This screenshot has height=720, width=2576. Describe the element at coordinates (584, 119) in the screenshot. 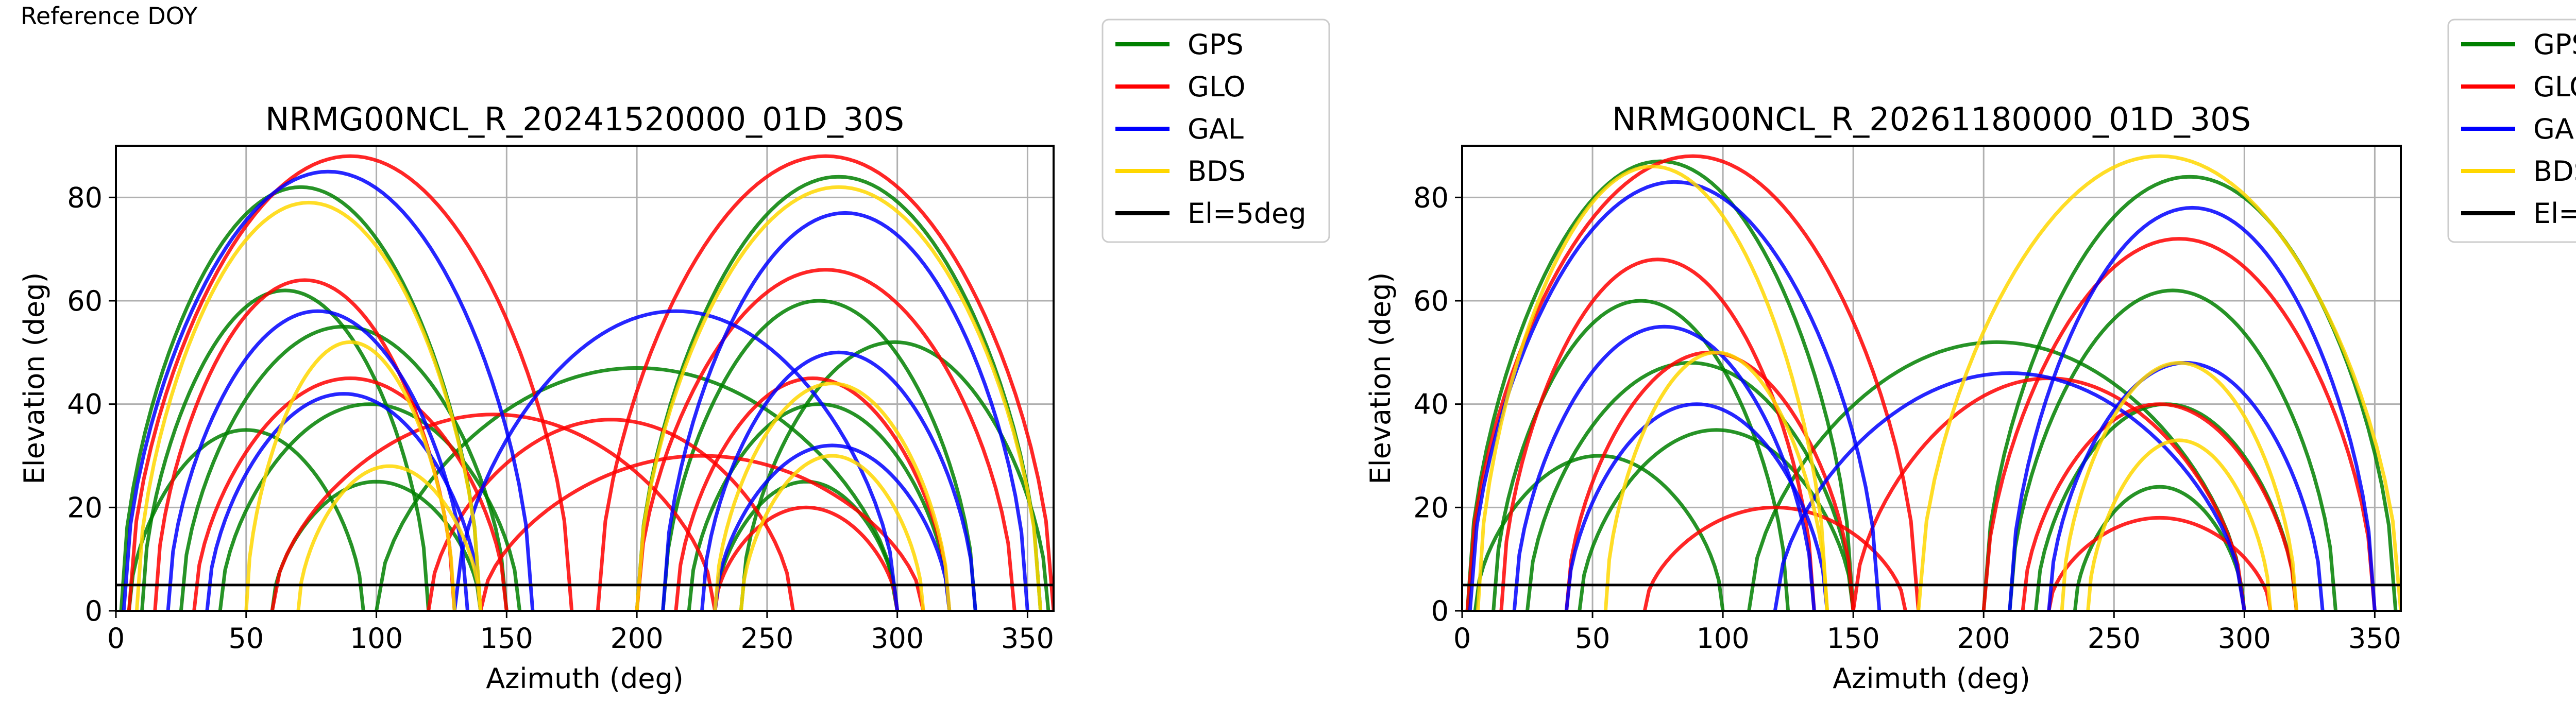

I see `chart-title: NRMG00NCL_R_20241520000_01D_30S` at that location.